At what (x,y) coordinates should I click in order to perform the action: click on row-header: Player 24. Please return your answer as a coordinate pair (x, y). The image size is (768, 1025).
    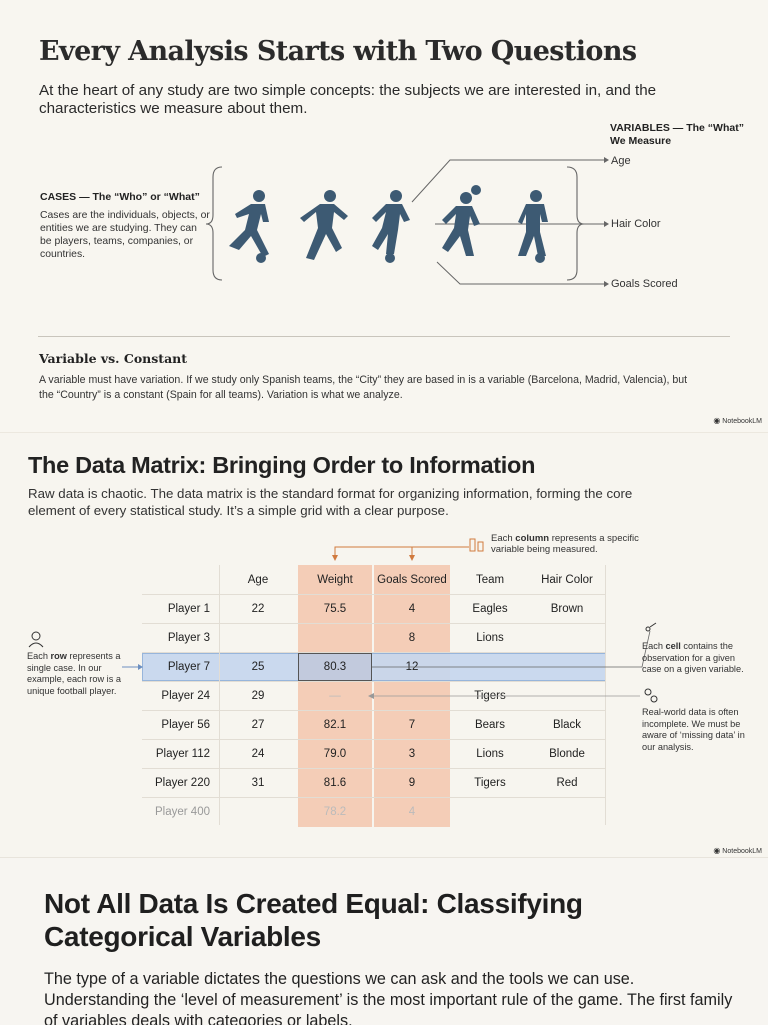
    Looking at the image, I should click on (185, 696).